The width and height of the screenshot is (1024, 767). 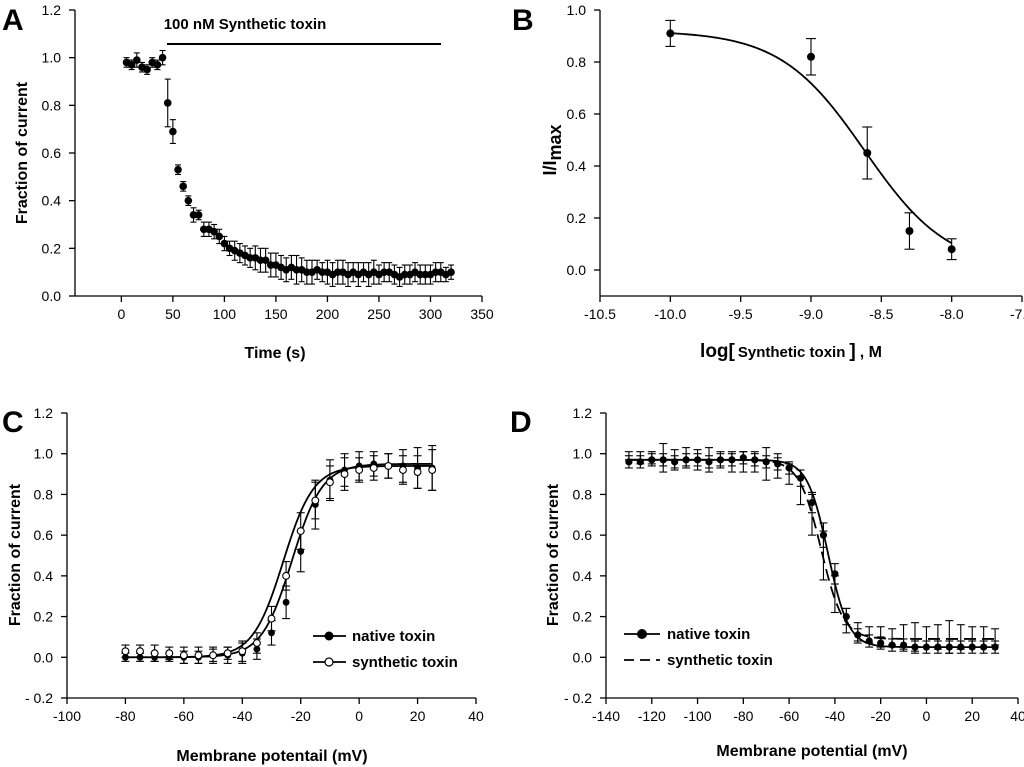 I want to click on x-tick-label: -8.5, so click(x=881, y=314).